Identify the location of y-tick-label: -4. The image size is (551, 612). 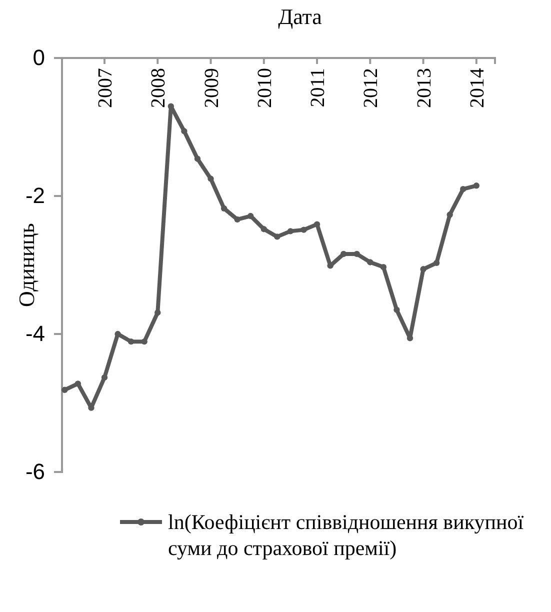
(35, 333).